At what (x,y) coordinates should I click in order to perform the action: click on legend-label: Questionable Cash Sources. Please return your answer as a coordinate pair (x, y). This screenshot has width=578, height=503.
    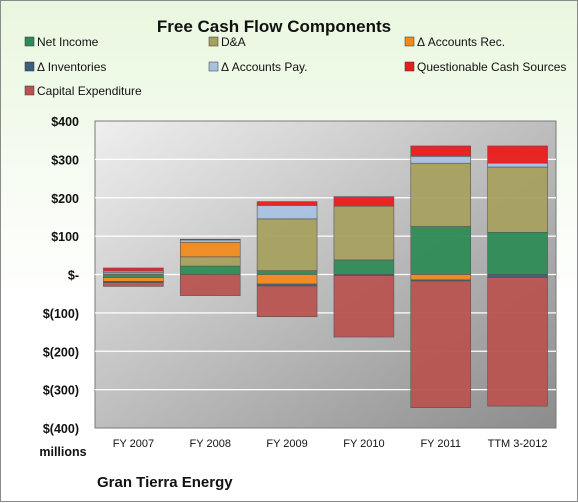
    Looking at the image, I should click on (491, 67).